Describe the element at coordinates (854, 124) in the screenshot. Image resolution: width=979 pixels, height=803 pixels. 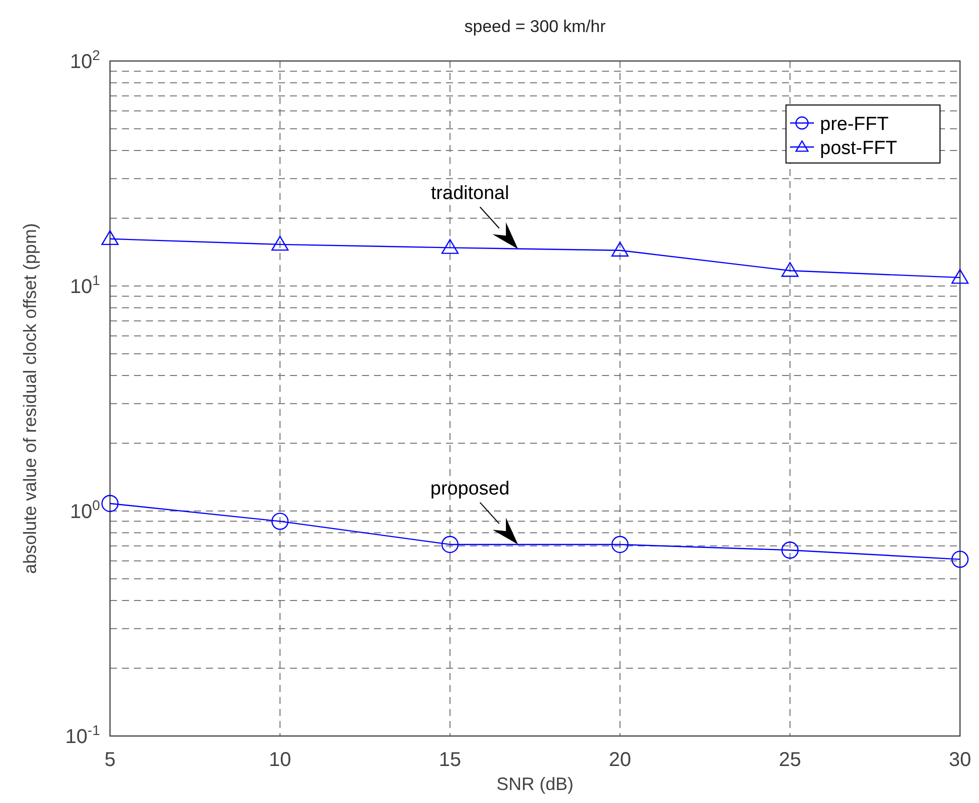
I see `legend-label: pre-FFT` at that location.